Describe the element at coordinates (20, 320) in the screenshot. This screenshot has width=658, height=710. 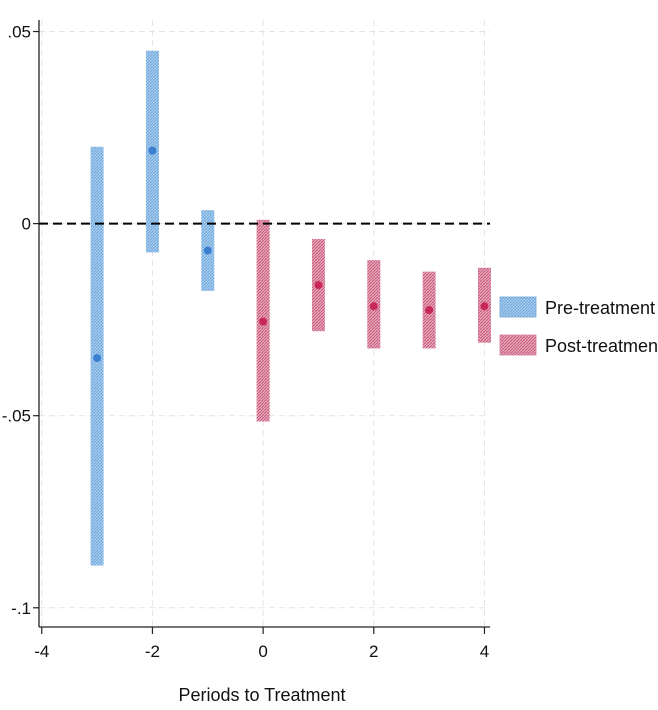
I see `y-ticks: .05 0 -.05 -.1` at that location.